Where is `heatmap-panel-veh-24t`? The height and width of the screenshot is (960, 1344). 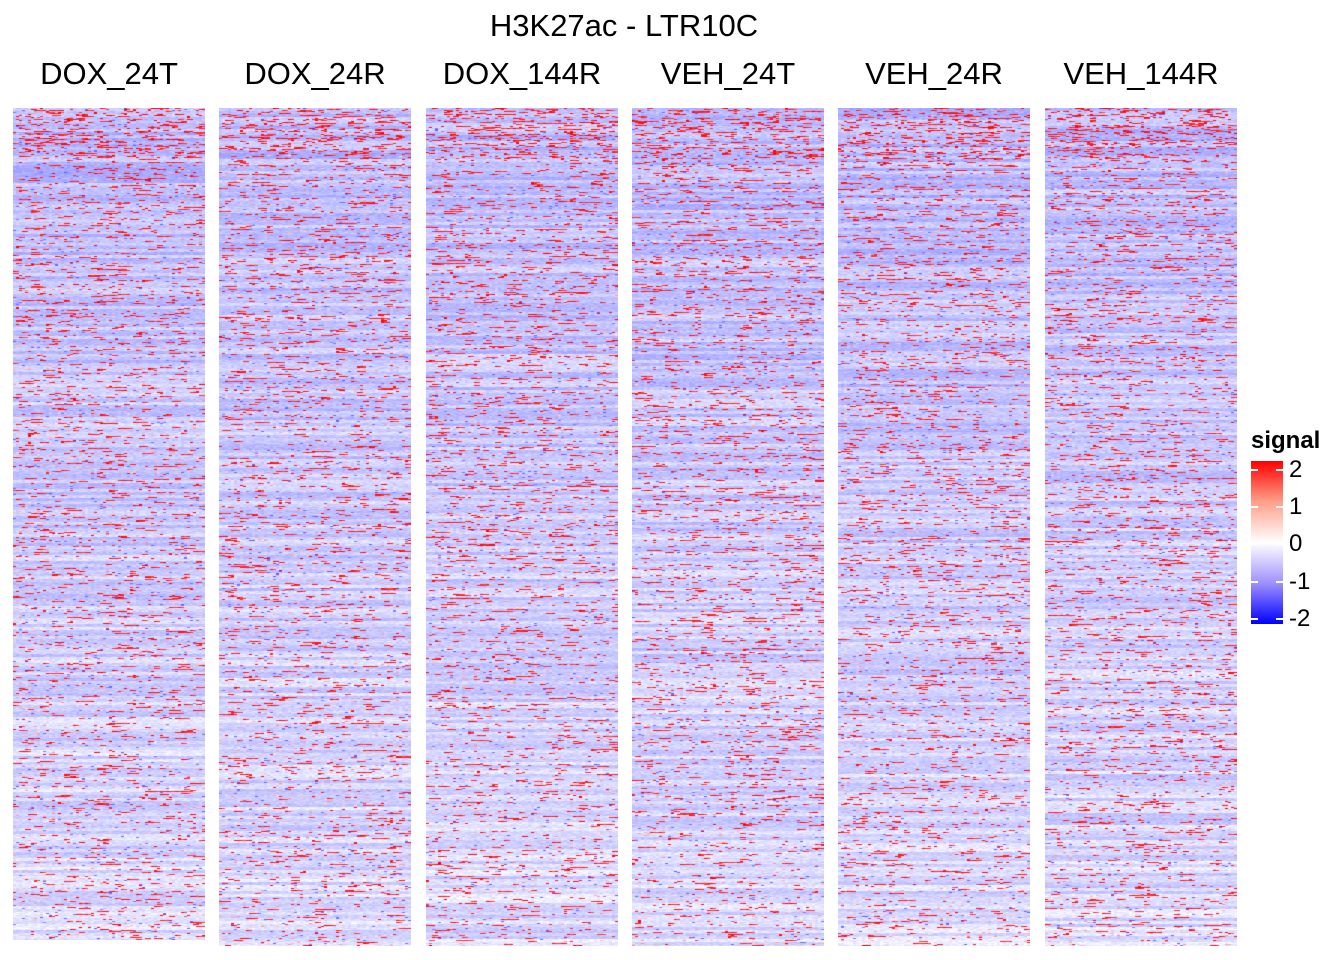 heatmap-panel-veh-24t is located at coordinates (728, 527).